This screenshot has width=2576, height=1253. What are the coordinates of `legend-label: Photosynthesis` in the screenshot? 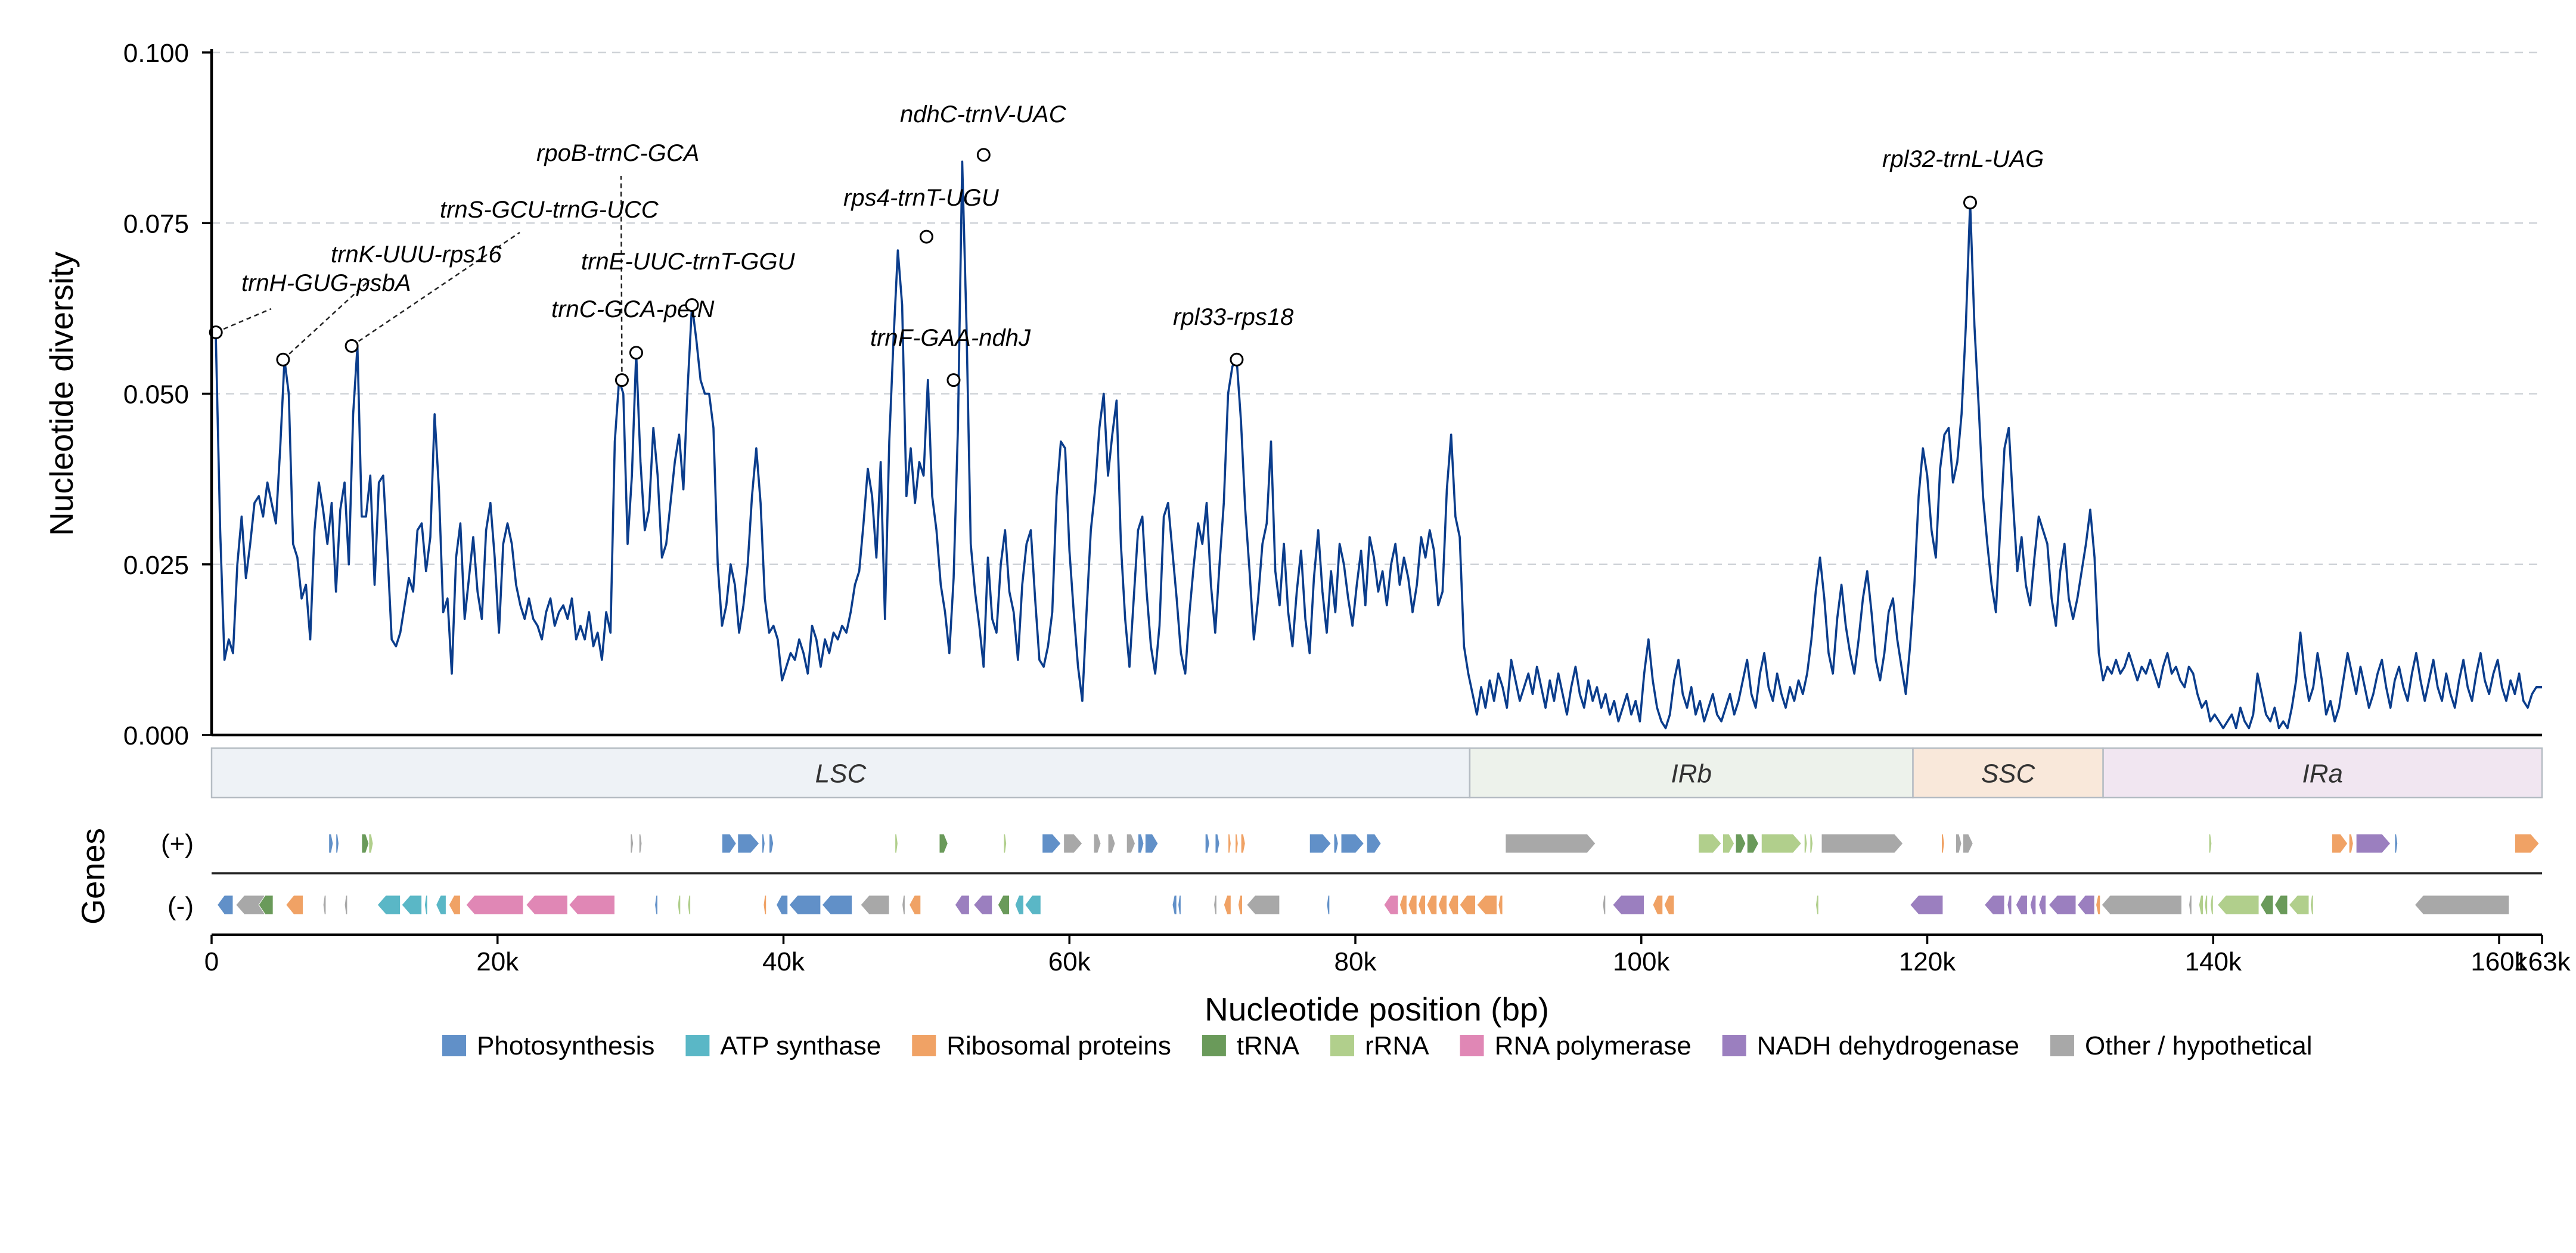 It's located at (565, 1045).